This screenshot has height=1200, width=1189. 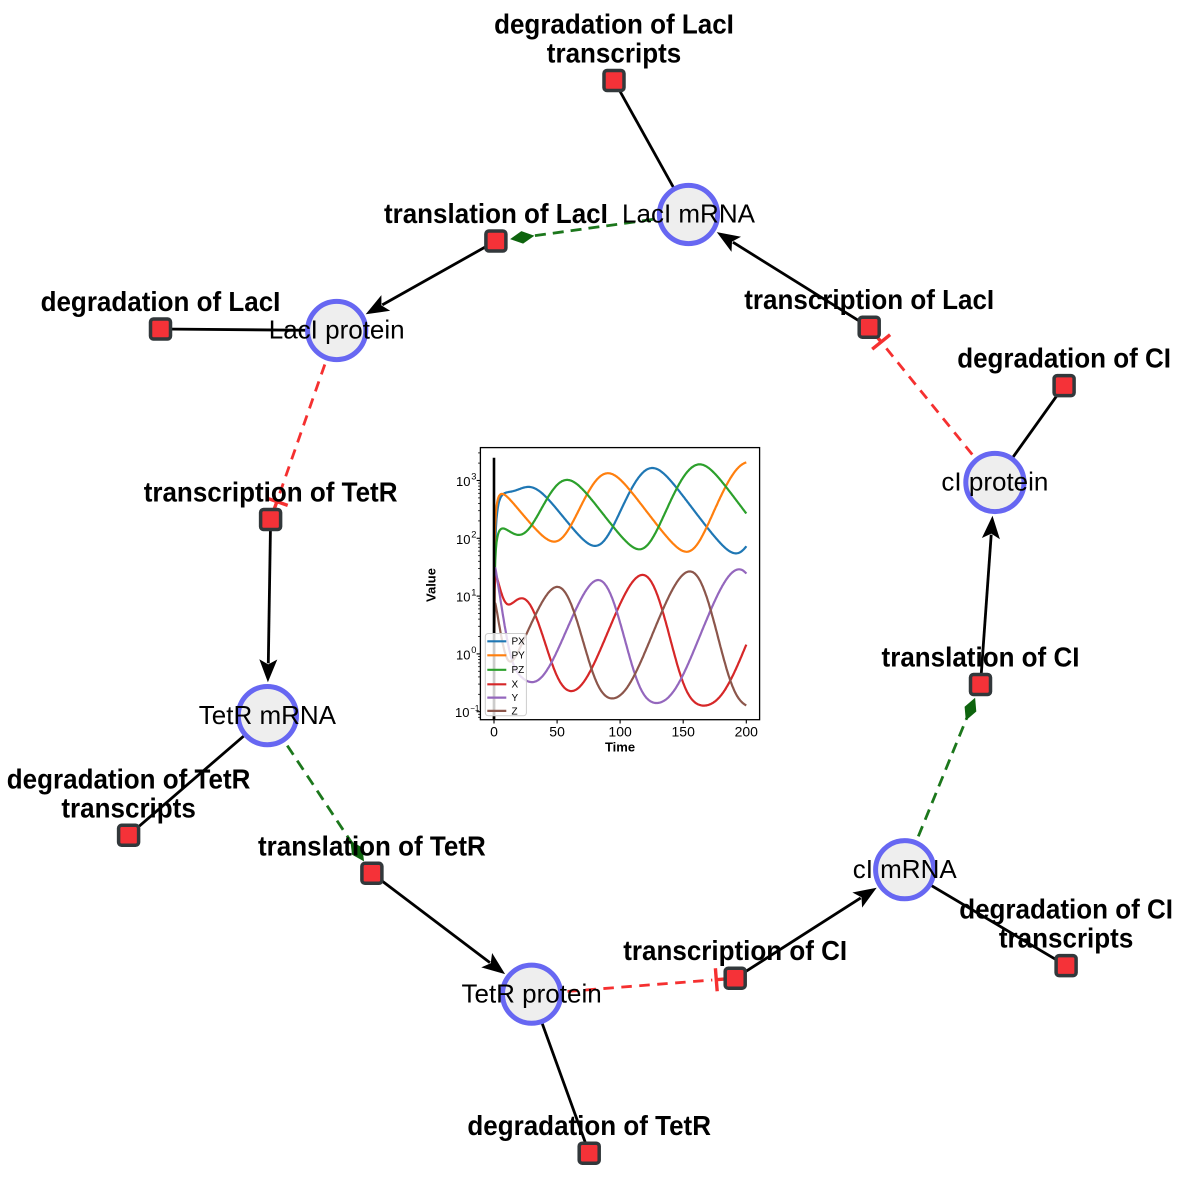 I want to click on svg-text: TetR mRNA, so click(x=268, y=715).